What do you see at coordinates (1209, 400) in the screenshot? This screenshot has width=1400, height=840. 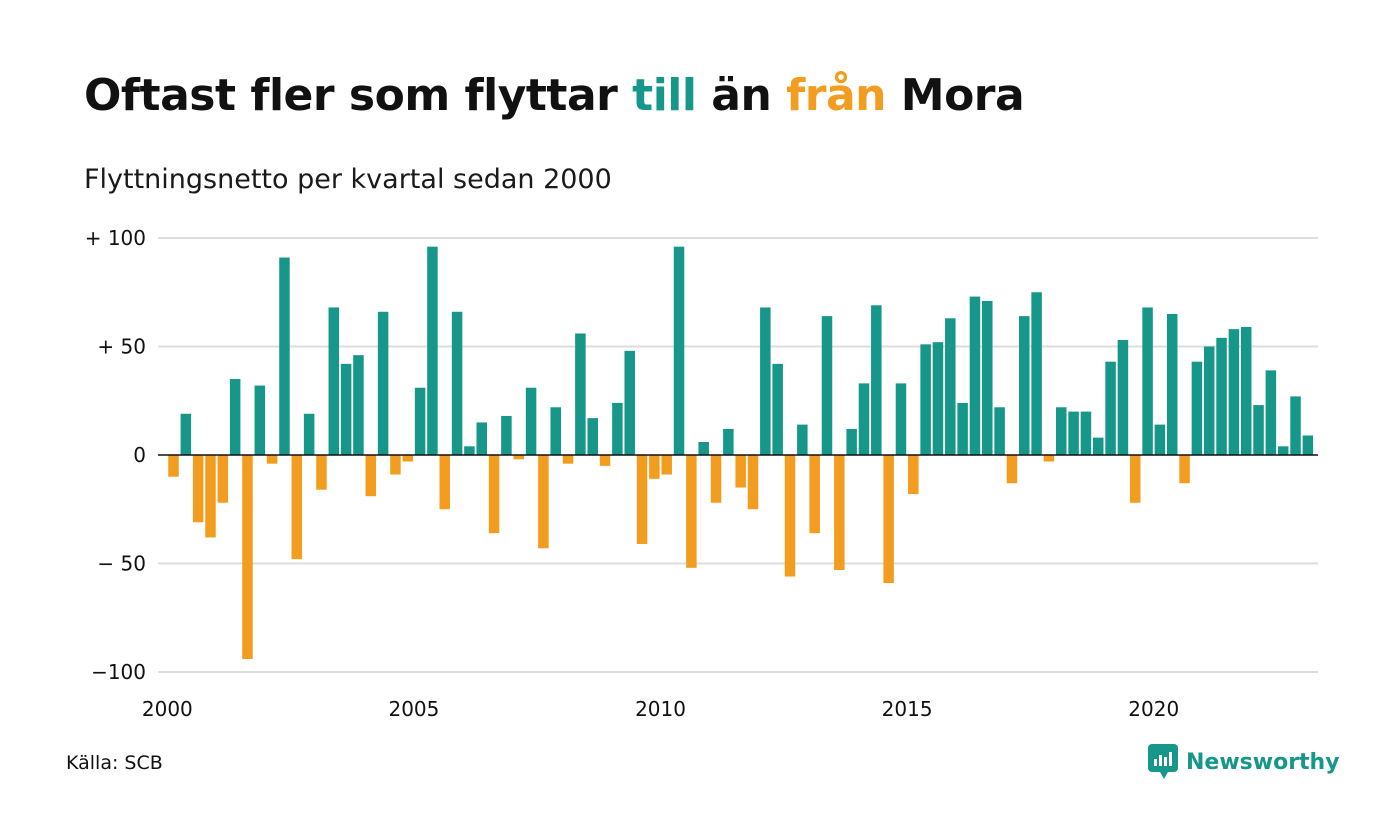 I see `bar-2021K1` at bounding box center [1209, 400].